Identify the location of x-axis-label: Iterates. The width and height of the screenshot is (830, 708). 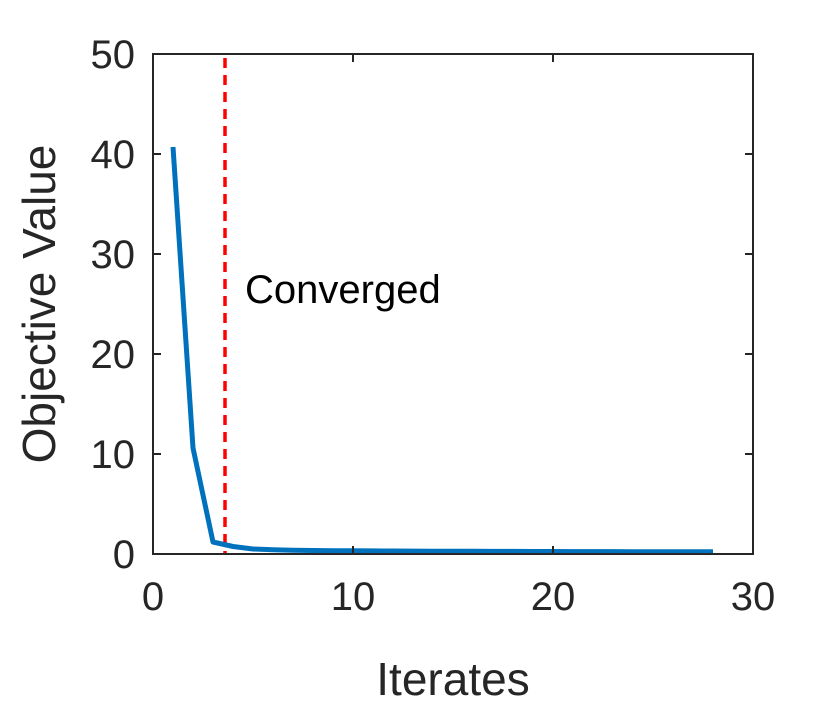
(452, 679).